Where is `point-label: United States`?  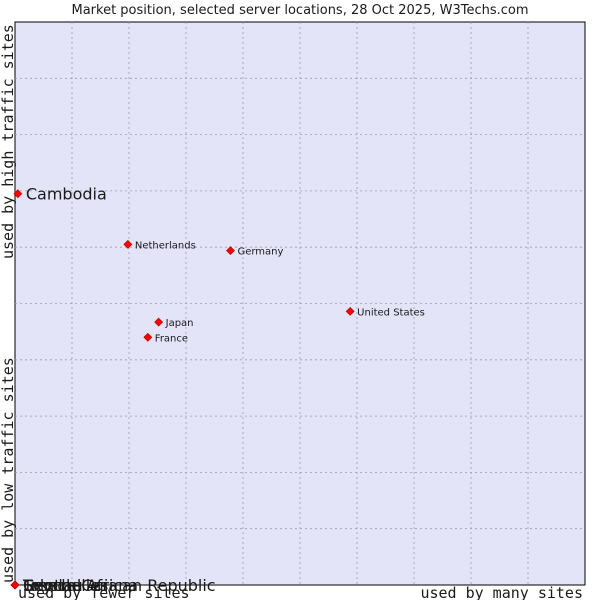
point-label: United States is located at coordinates (391, 312).